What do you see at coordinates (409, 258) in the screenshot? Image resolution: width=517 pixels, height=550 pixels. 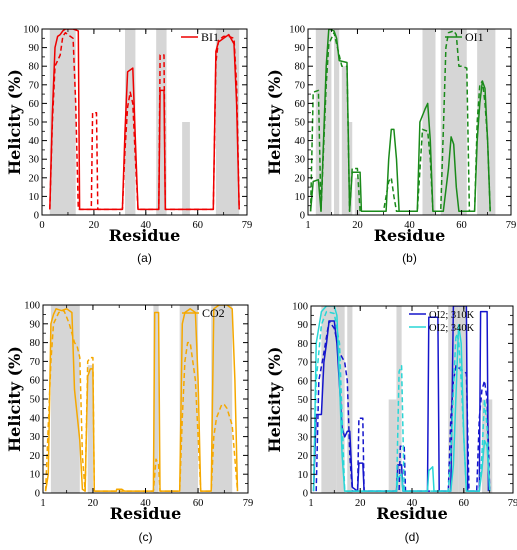 I see `panel-label: (b)` at bounding box center [409, 258].